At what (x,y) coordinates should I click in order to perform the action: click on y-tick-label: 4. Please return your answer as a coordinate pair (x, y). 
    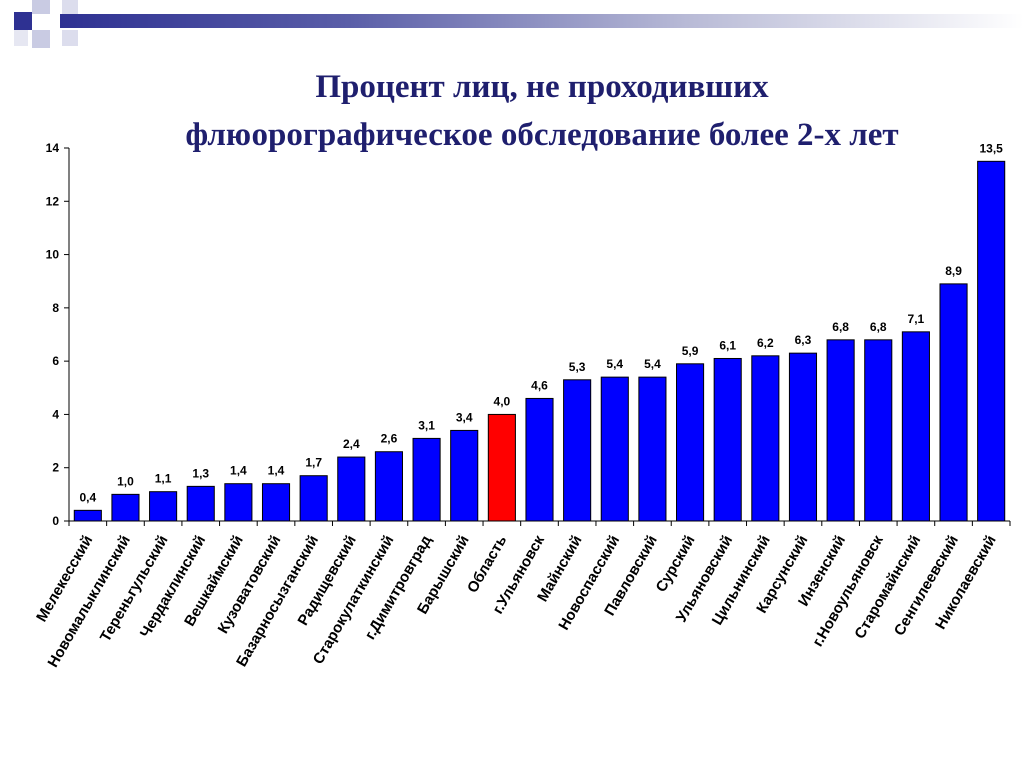
    Looking at the image, I should click on (55, 414).